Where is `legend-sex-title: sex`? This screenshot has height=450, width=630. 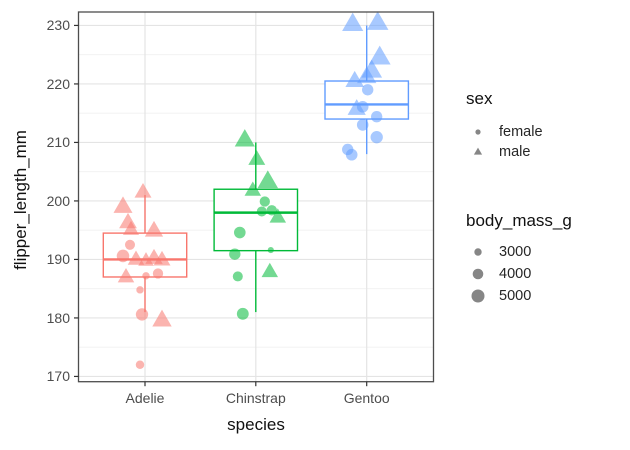
legend-sex-title: sex is located at coordinates (479, 98).